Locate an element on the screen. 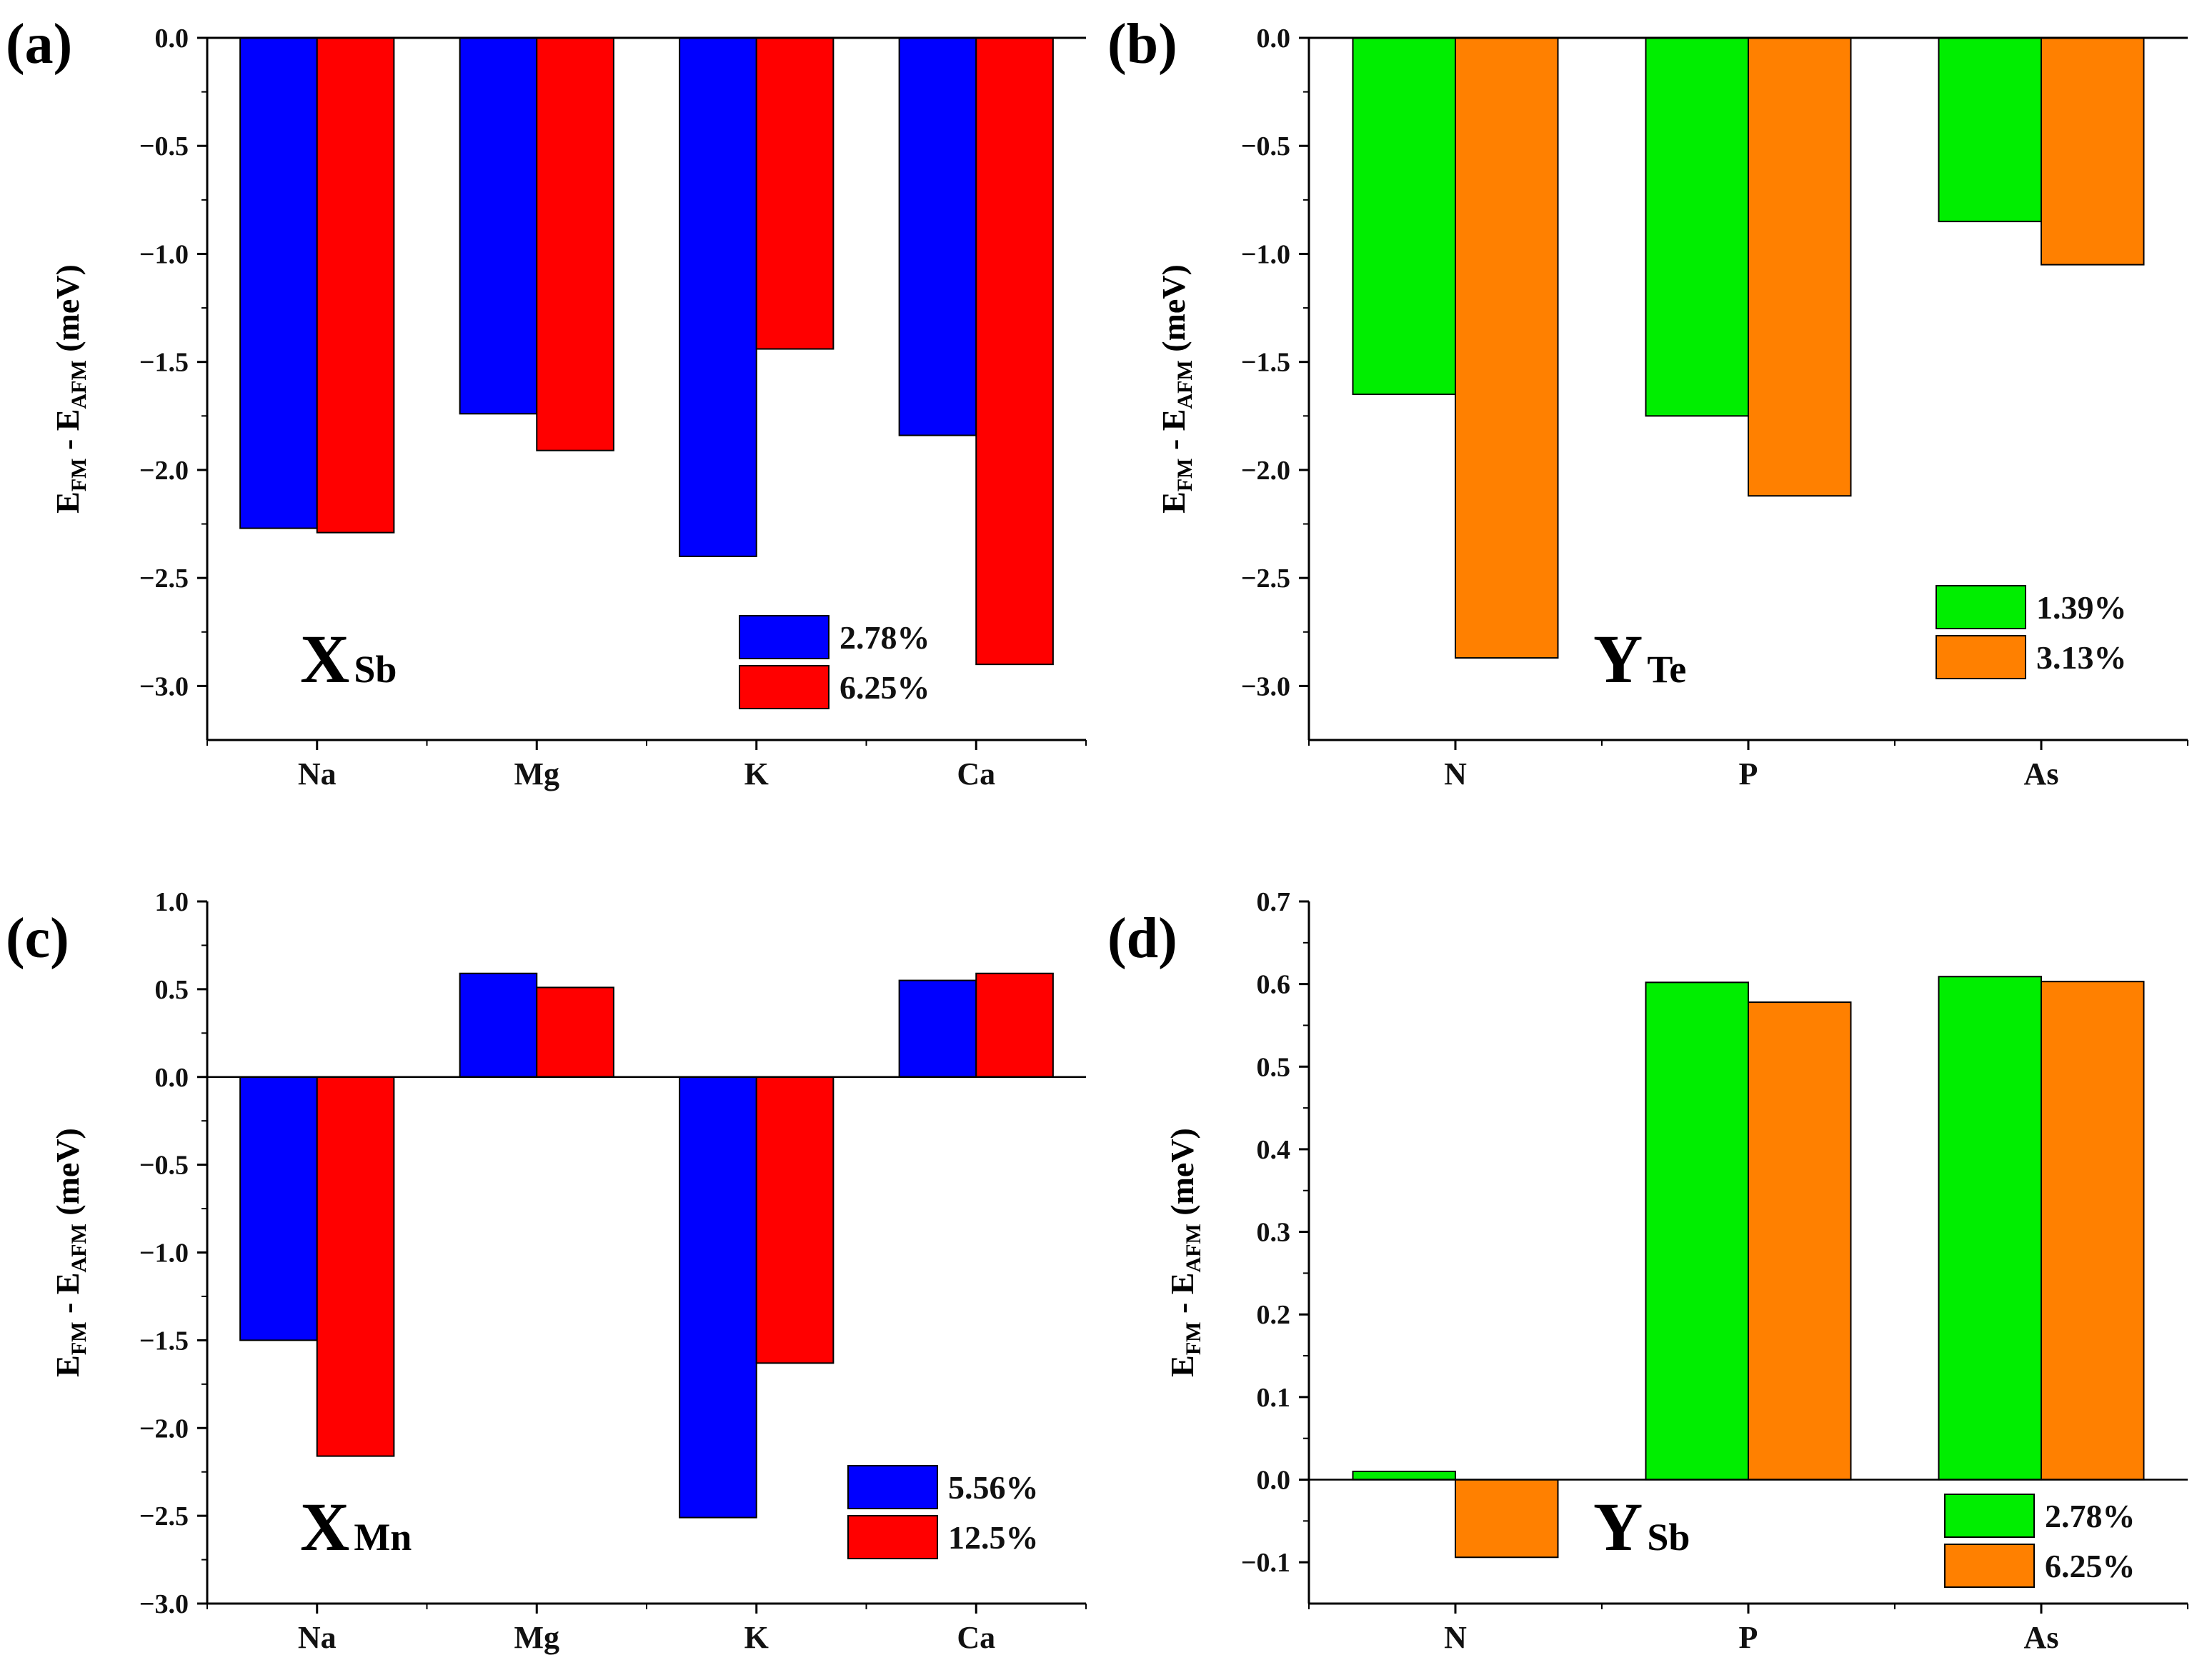 Image resolution: width=2197 pixels, height=1680 pixels. y-tick-label: −1.5 is located at coordinates (1265, 363).